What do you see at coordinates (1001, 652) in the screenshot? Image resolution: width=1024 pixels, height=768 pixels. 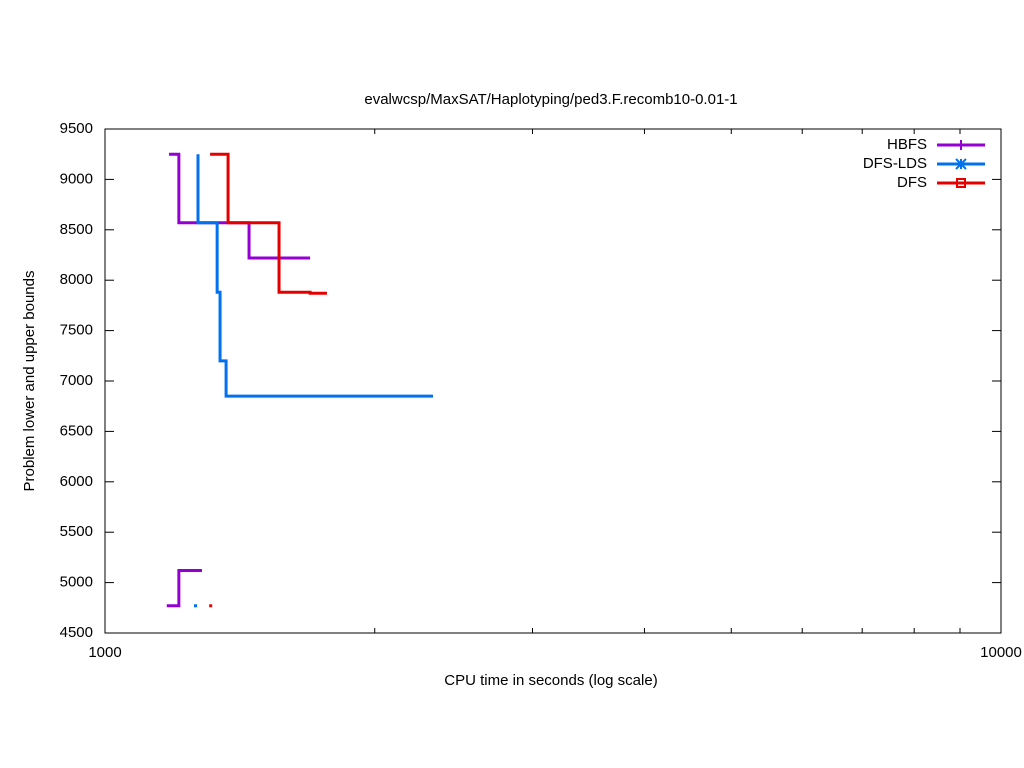 I see `x-tick-label: 10000` at bounding box center [1001, 652].